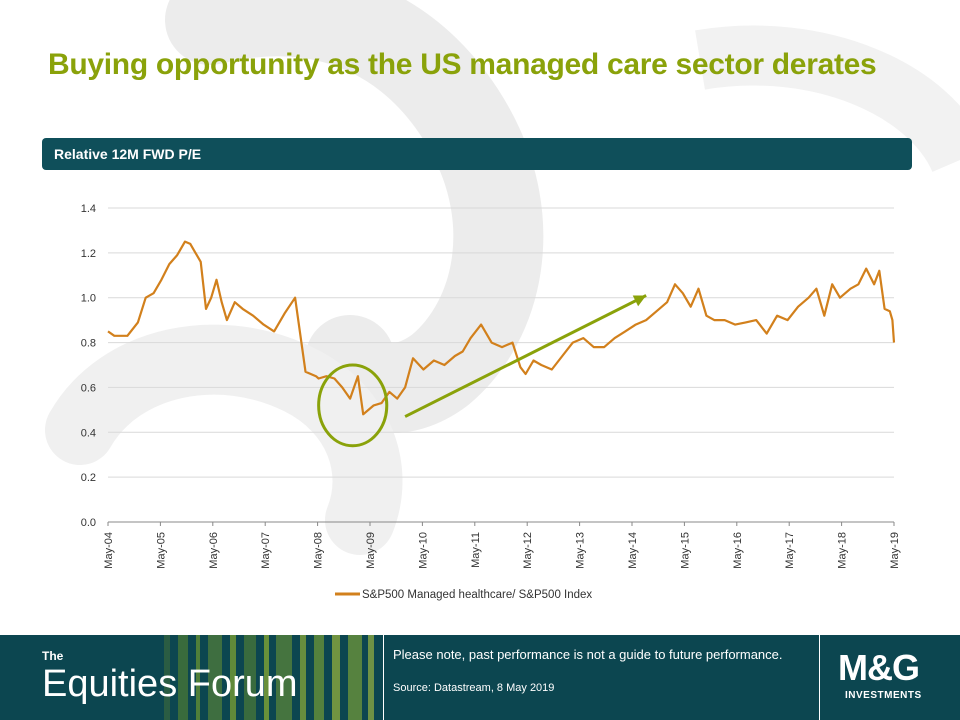 The width and height of the screenshot is (960, 720). Describe the element at coordinates (128, 154) in the screenshot. I see `chart-header-label: Relative 12M FWD P/E` at that location.